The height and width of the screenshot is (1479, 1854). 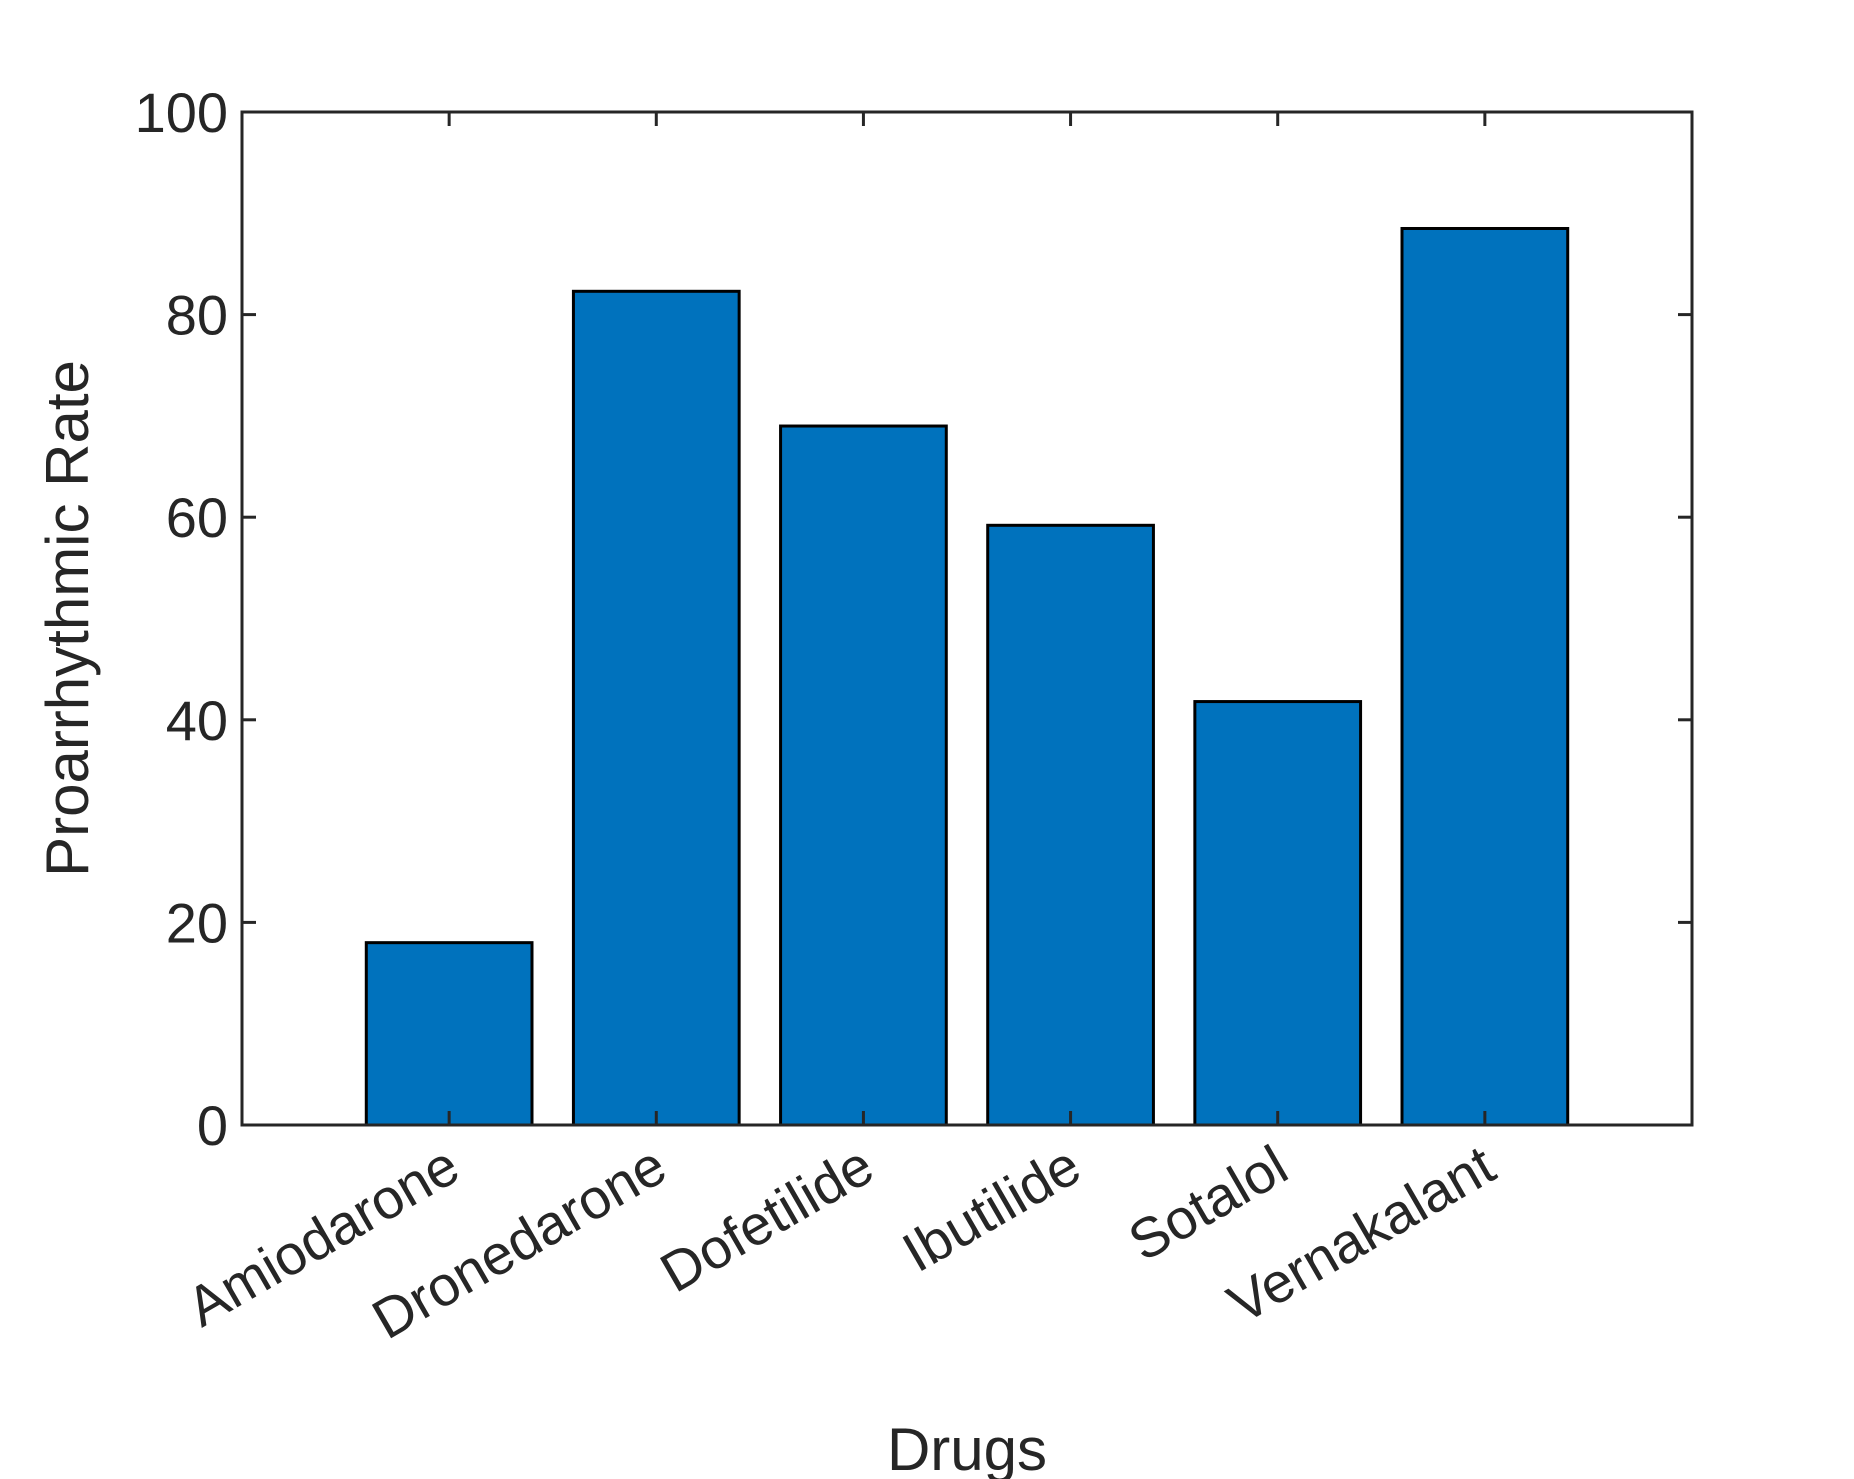 What do you see at coordinates (197, 720) in the screenshot?
I see `y-tick-label-40: 40` at bounding box center [197, 720].